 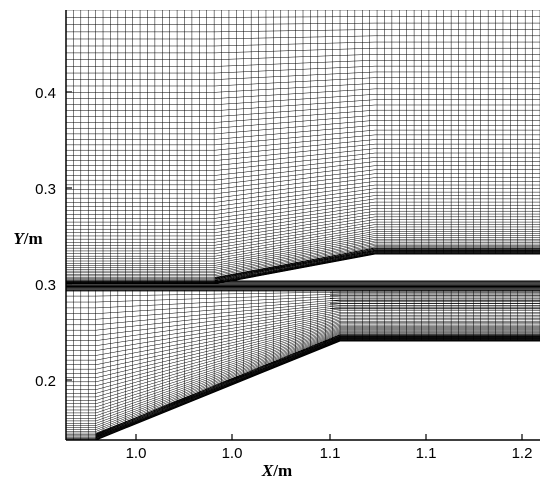 What do you see at coordinates (330, 453) in the screenshot?
I see `x-tick-label: 1.1` at bounding box center [330, 453].